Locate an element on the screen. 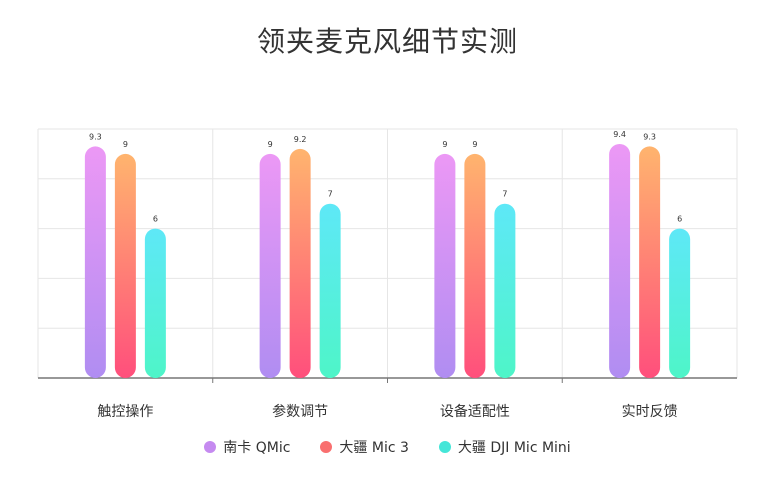 The image size is (775, 491). legend-label: 大疆 Mic 3 is located at coordinates (374, 448).